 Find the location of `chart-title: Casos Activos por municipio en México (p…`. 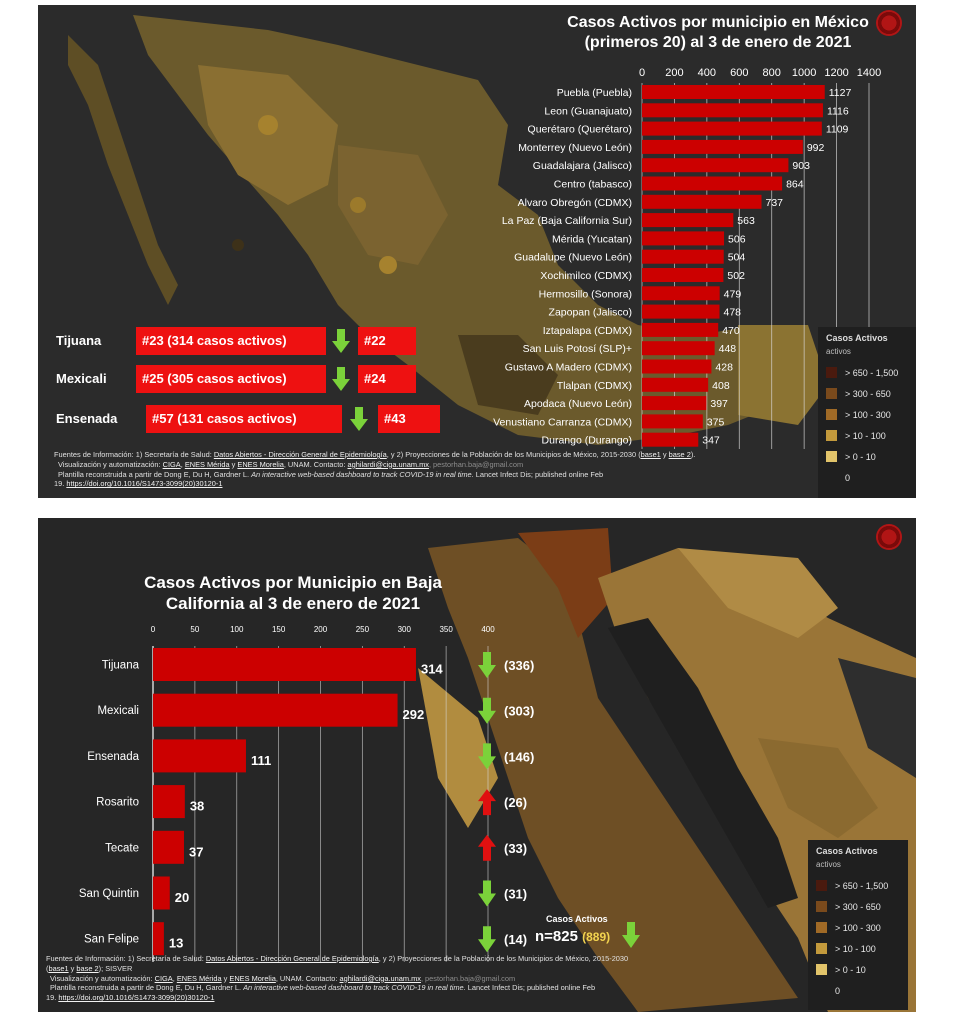

chart-title: Casos Activos por municipio en México (p… is located at coordinates (718, 33).